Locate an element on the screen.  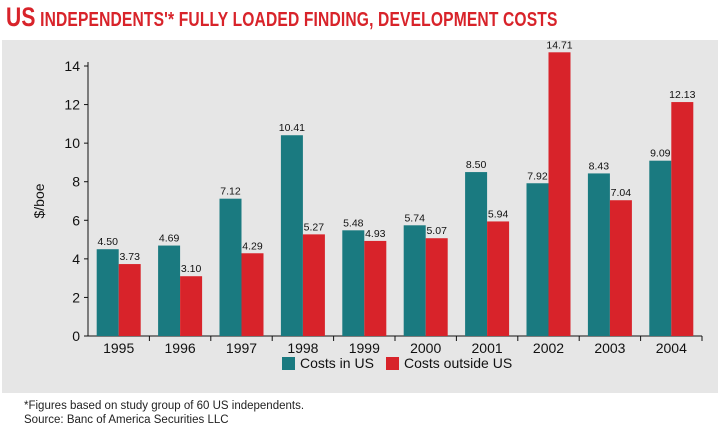
data-label: 7.92 is located at coordinates (537, 176).